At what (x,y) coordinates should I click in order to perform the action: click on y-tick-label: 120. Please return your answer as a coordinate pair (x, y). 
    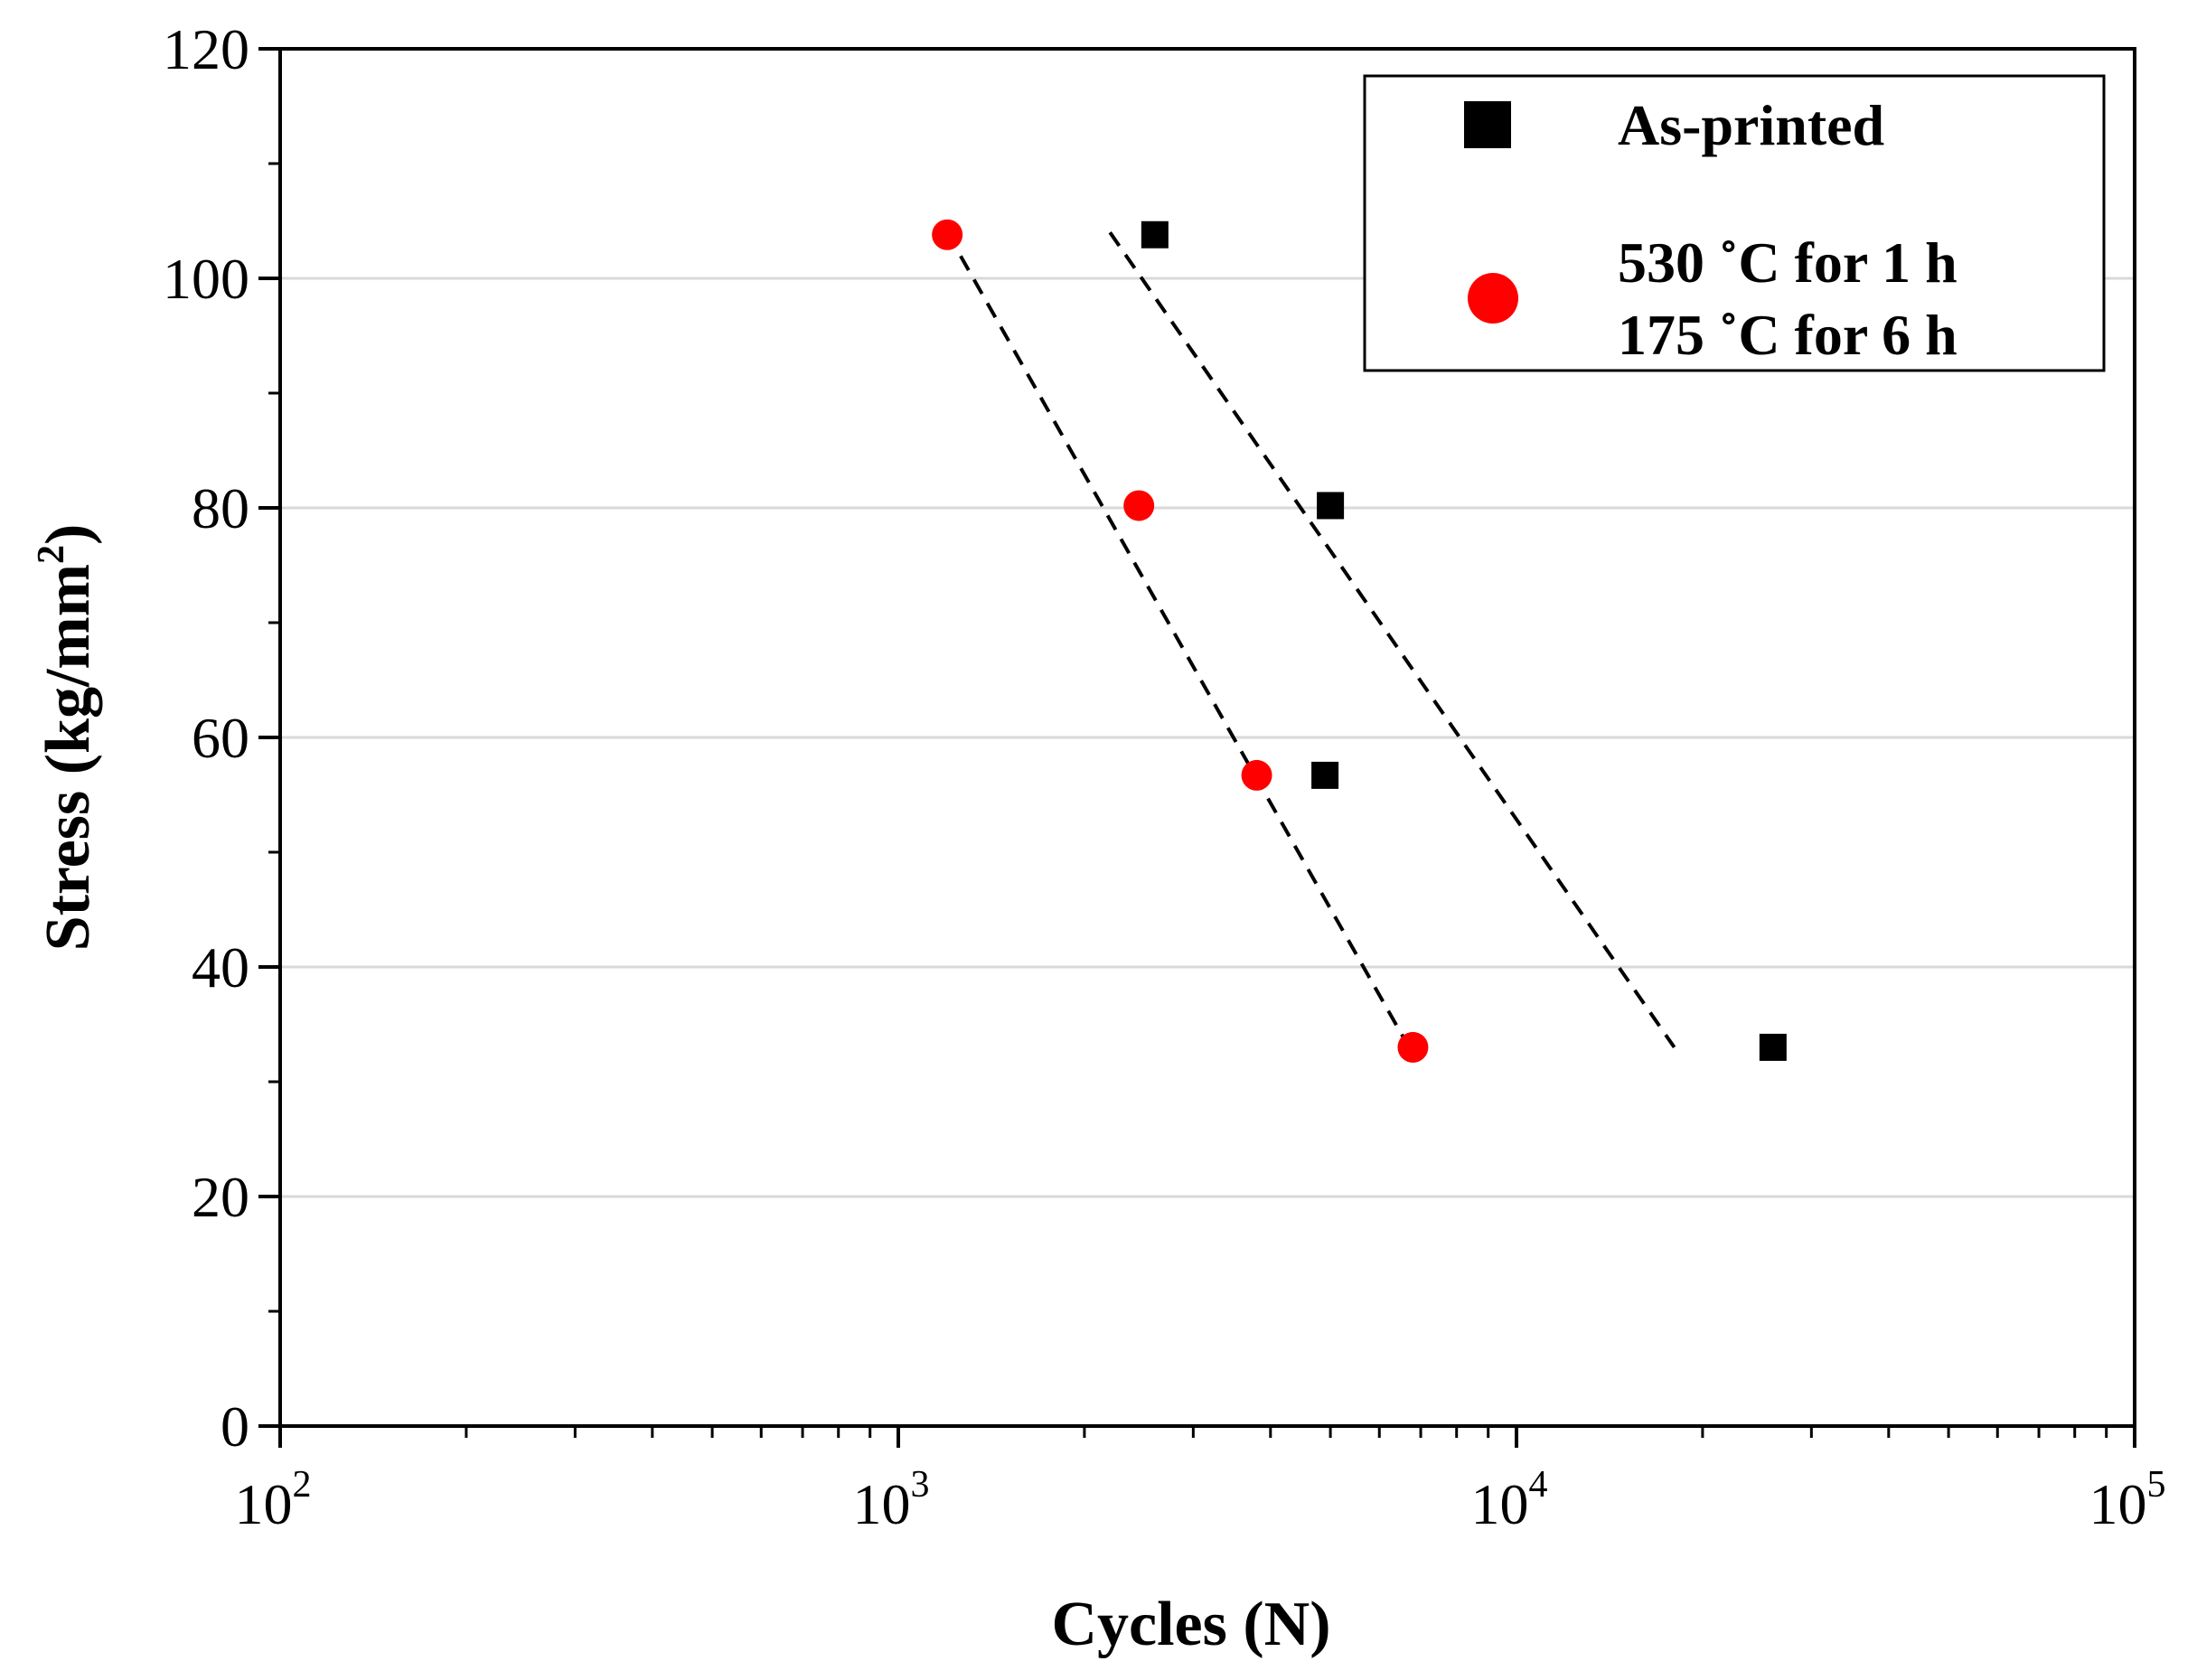
    Looking at the image, I should click on (206, 49).